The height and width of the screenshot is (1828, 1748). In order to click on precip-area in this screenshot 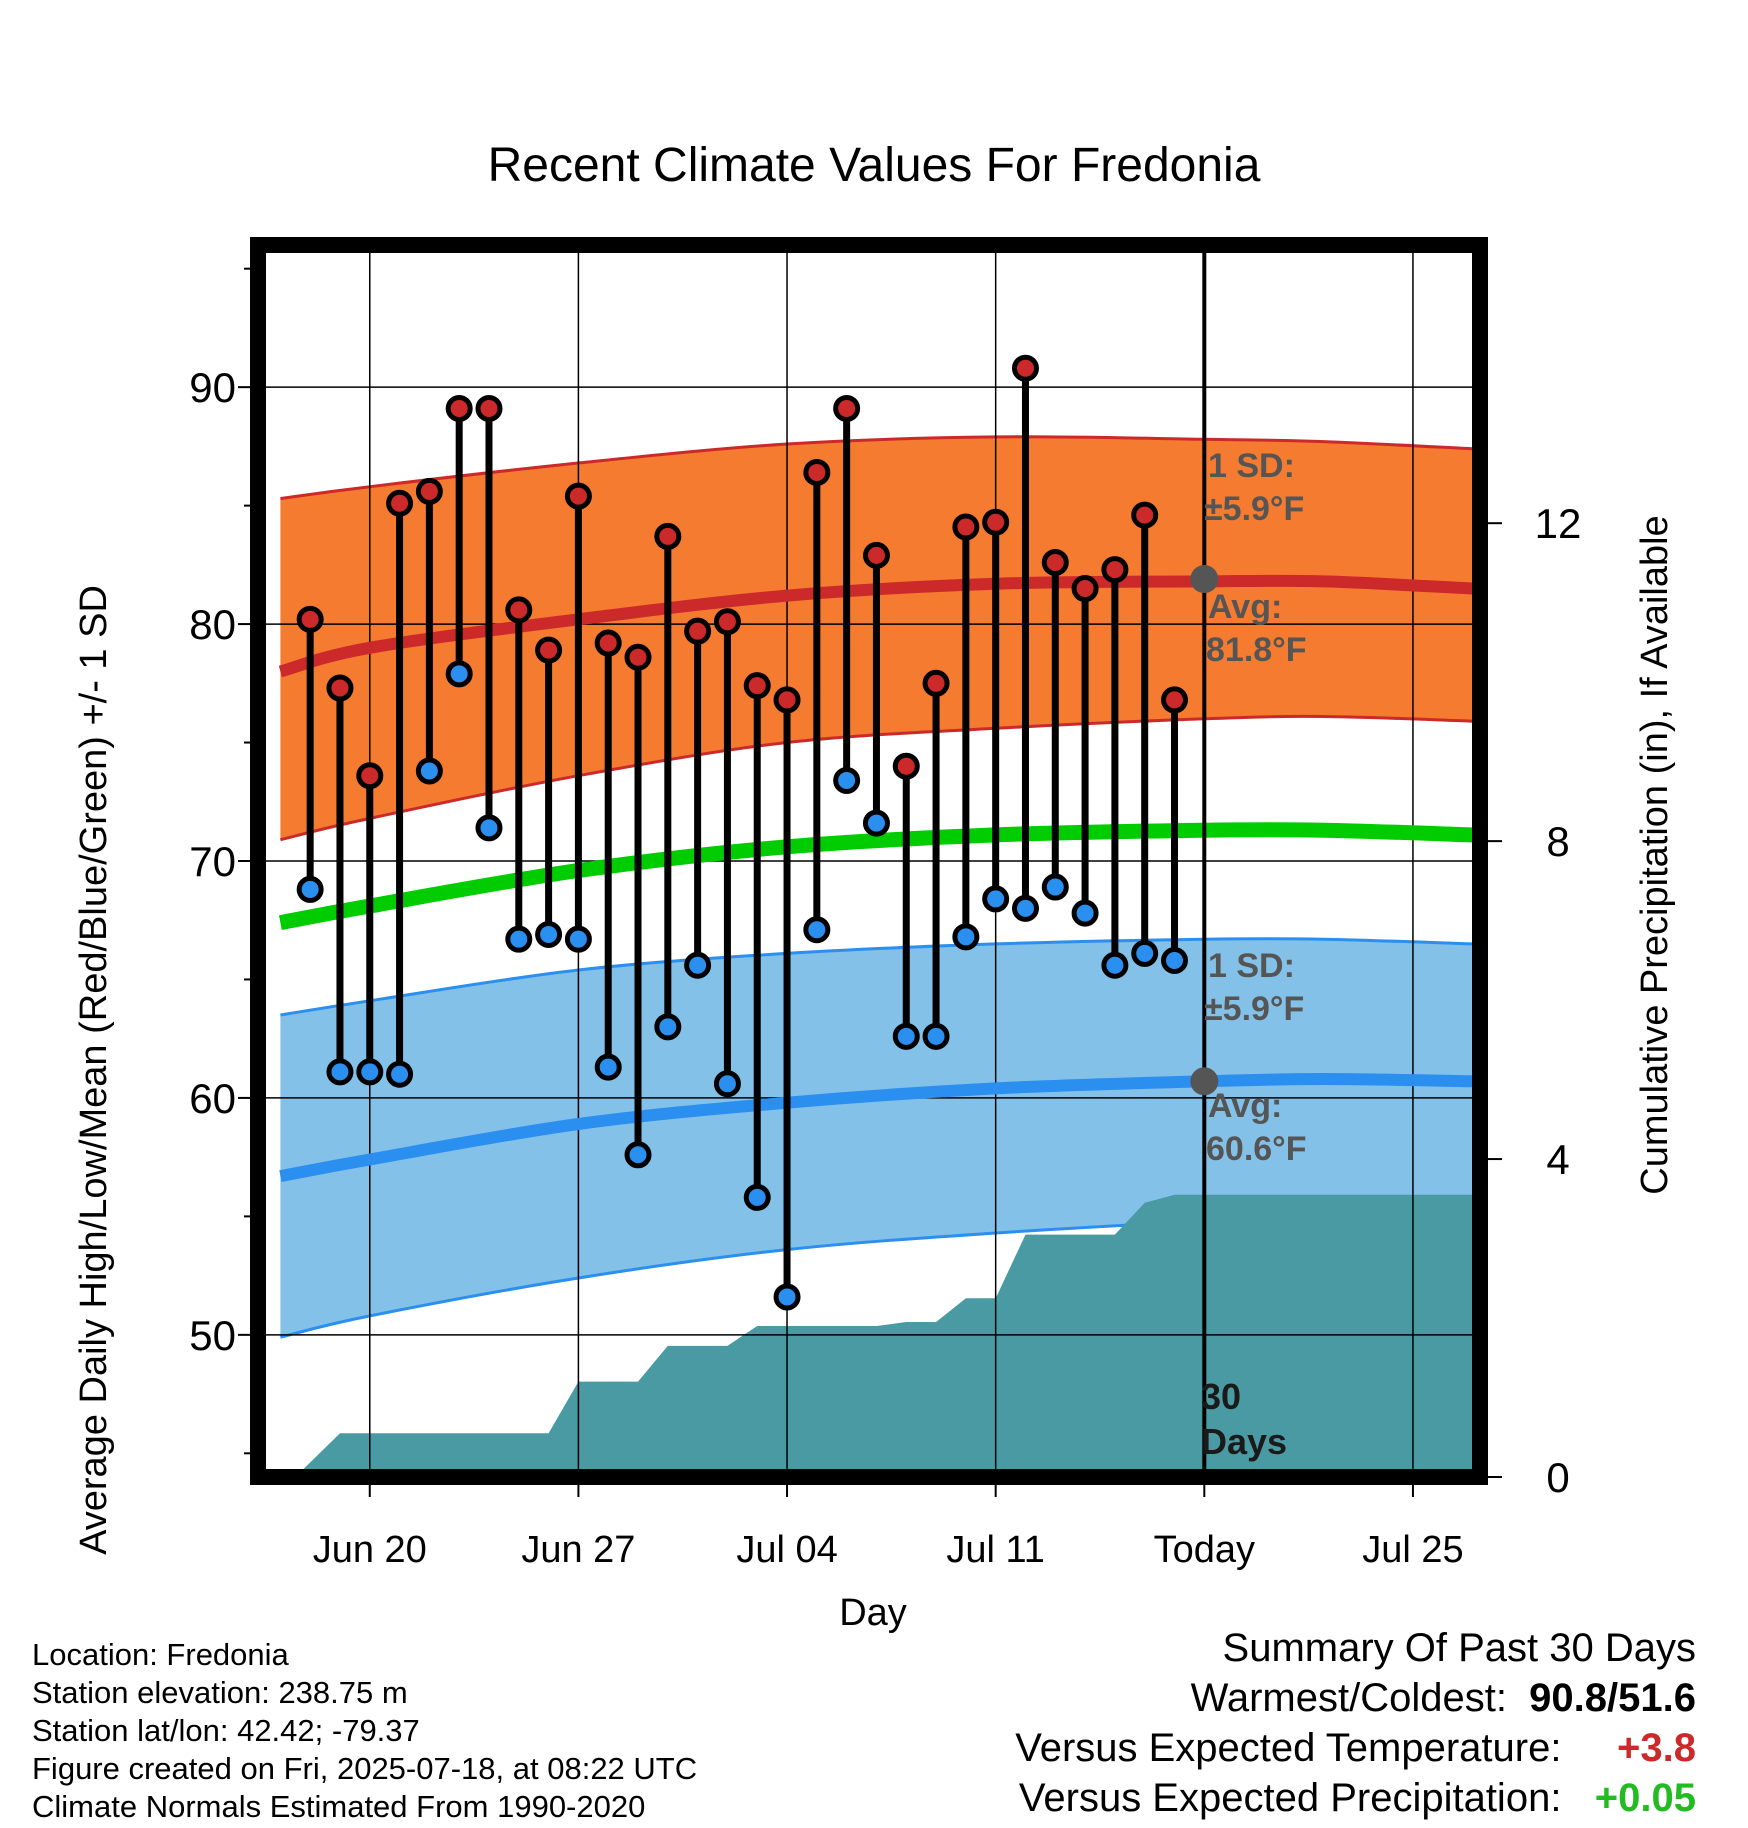, I will do `click(887, 1335)`.